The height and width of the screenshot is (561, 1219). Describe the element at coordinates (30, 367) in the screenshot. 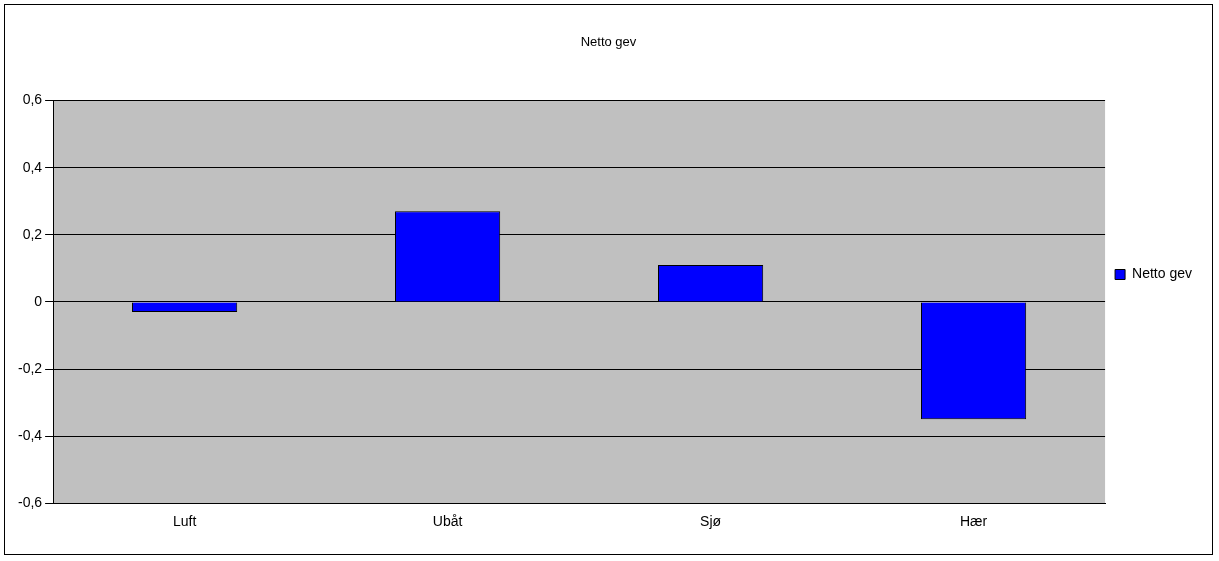

I see `y-tick-label: -0,2` at that location.